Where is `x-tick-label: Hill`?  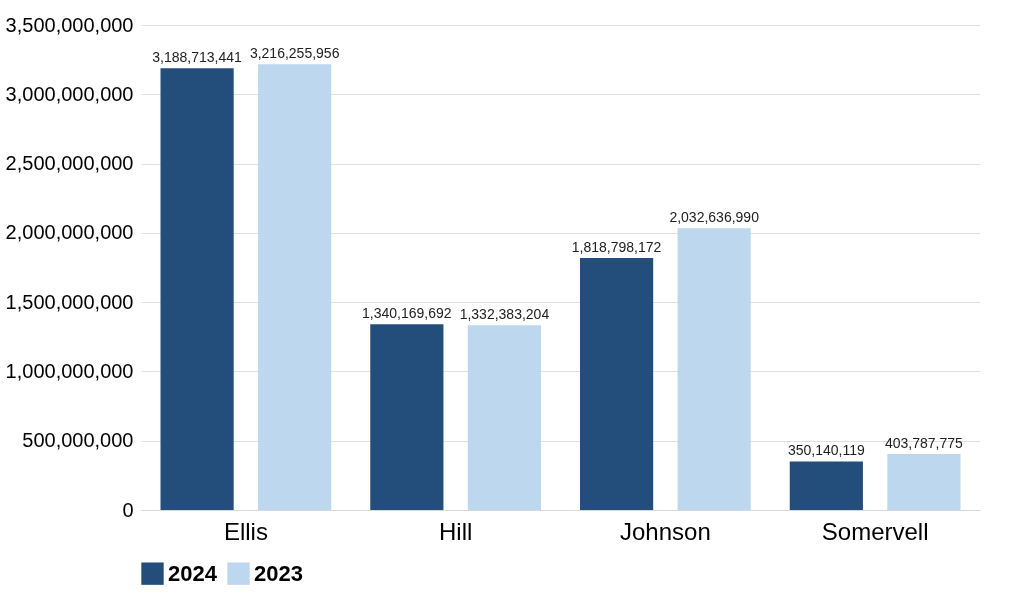
x-tick-label: Hill is located at coordinates (455, 531).